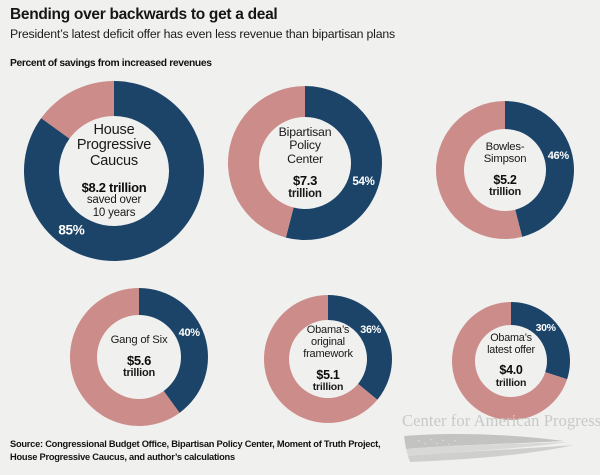 The width and height of the screenshot is (600, 475). I want to click on donut-chart: Bipartisan Policy Center $7.3 trillion 54%, so click(305, 163).